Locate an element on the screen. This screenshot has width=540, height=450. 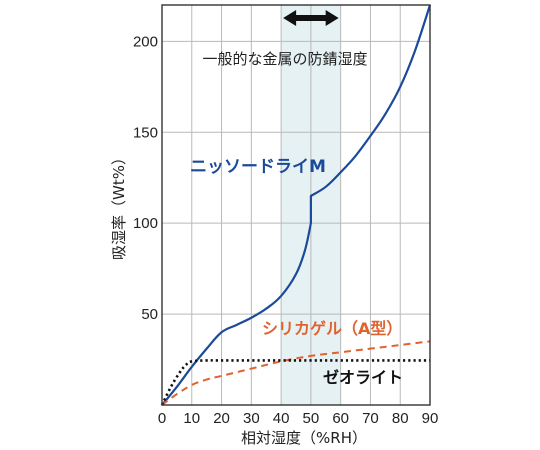
series-label-zeolite: ゼオライト is located at coordinates (363, 377).